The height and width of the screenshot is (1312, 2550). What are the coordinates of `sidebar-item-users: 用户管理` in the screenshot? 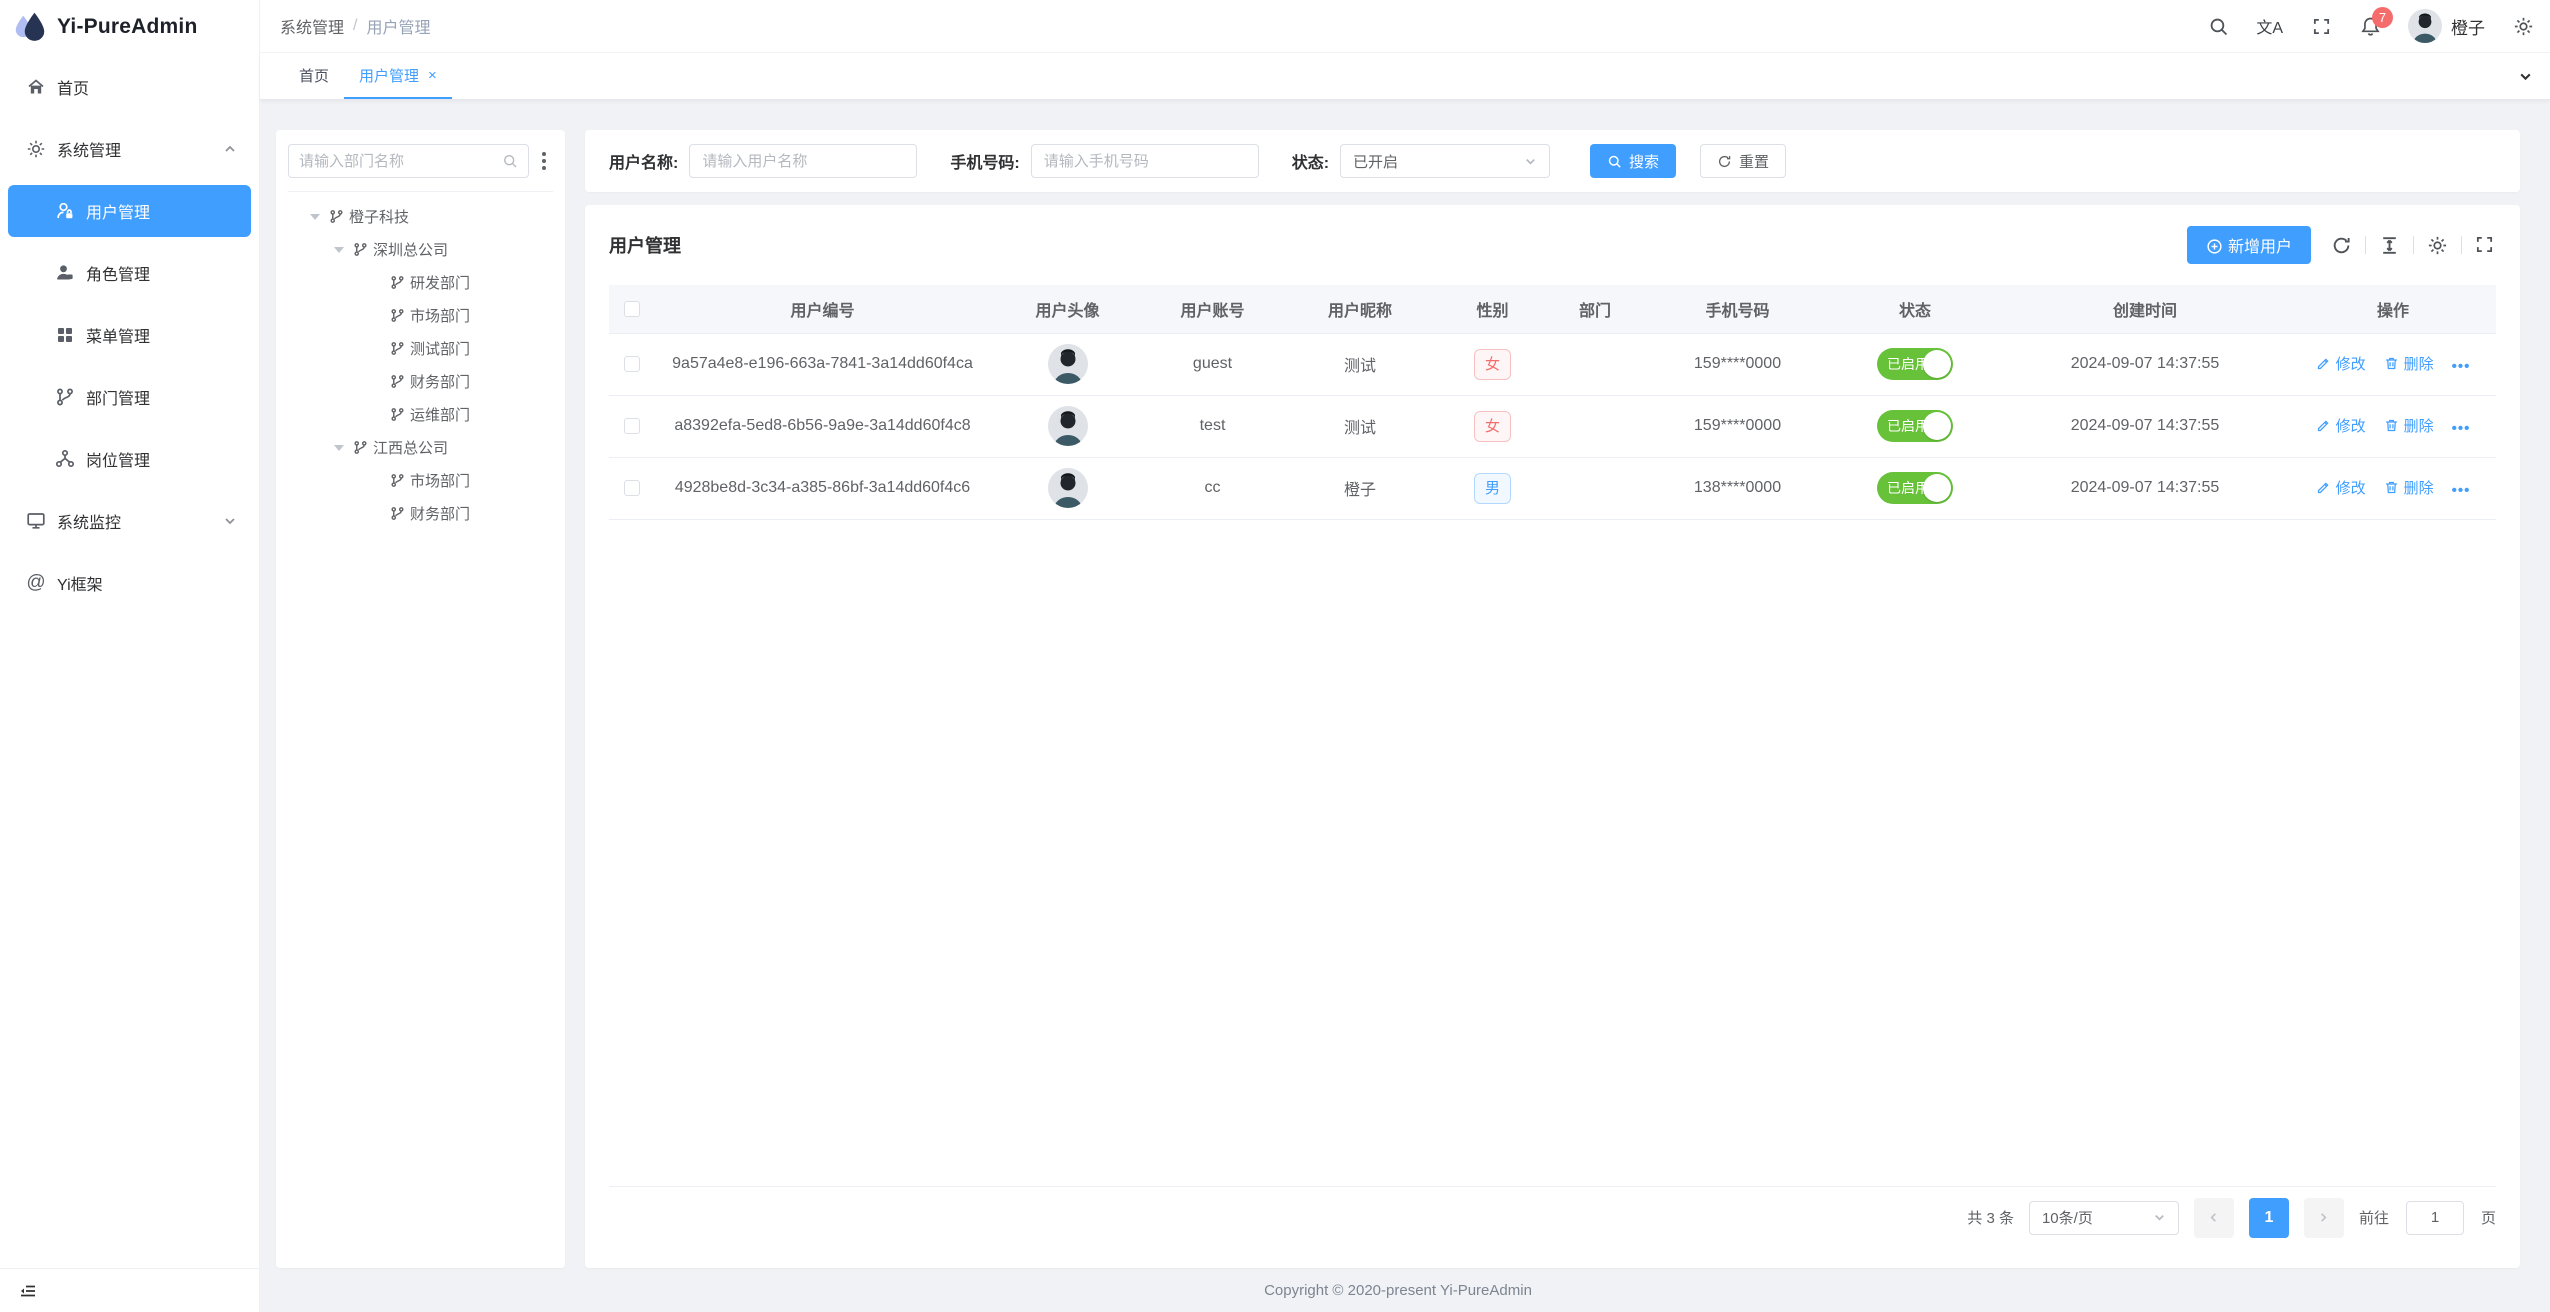 It's located at (129, 211).